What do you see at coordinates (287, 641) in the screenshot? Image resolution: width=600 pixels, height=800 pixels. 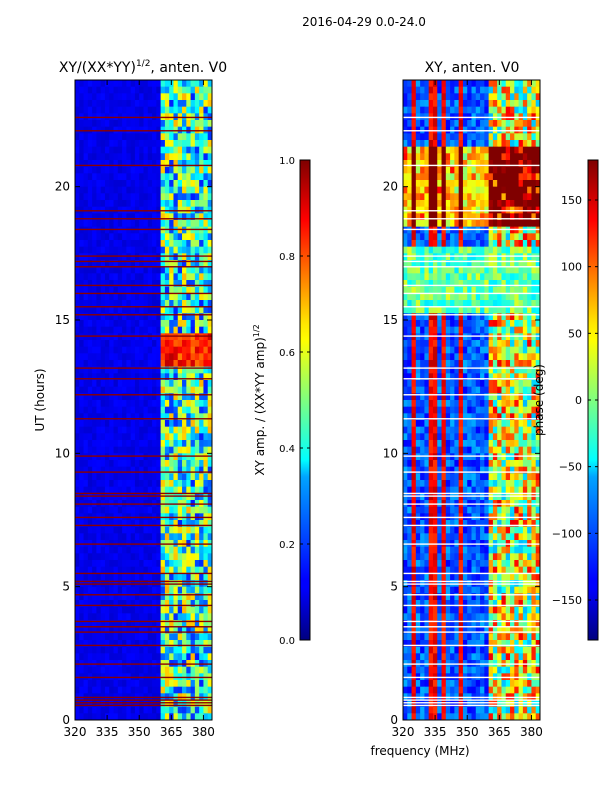 I see `colorbar-tick-label: 0.0` at bounding box center [287, 641].